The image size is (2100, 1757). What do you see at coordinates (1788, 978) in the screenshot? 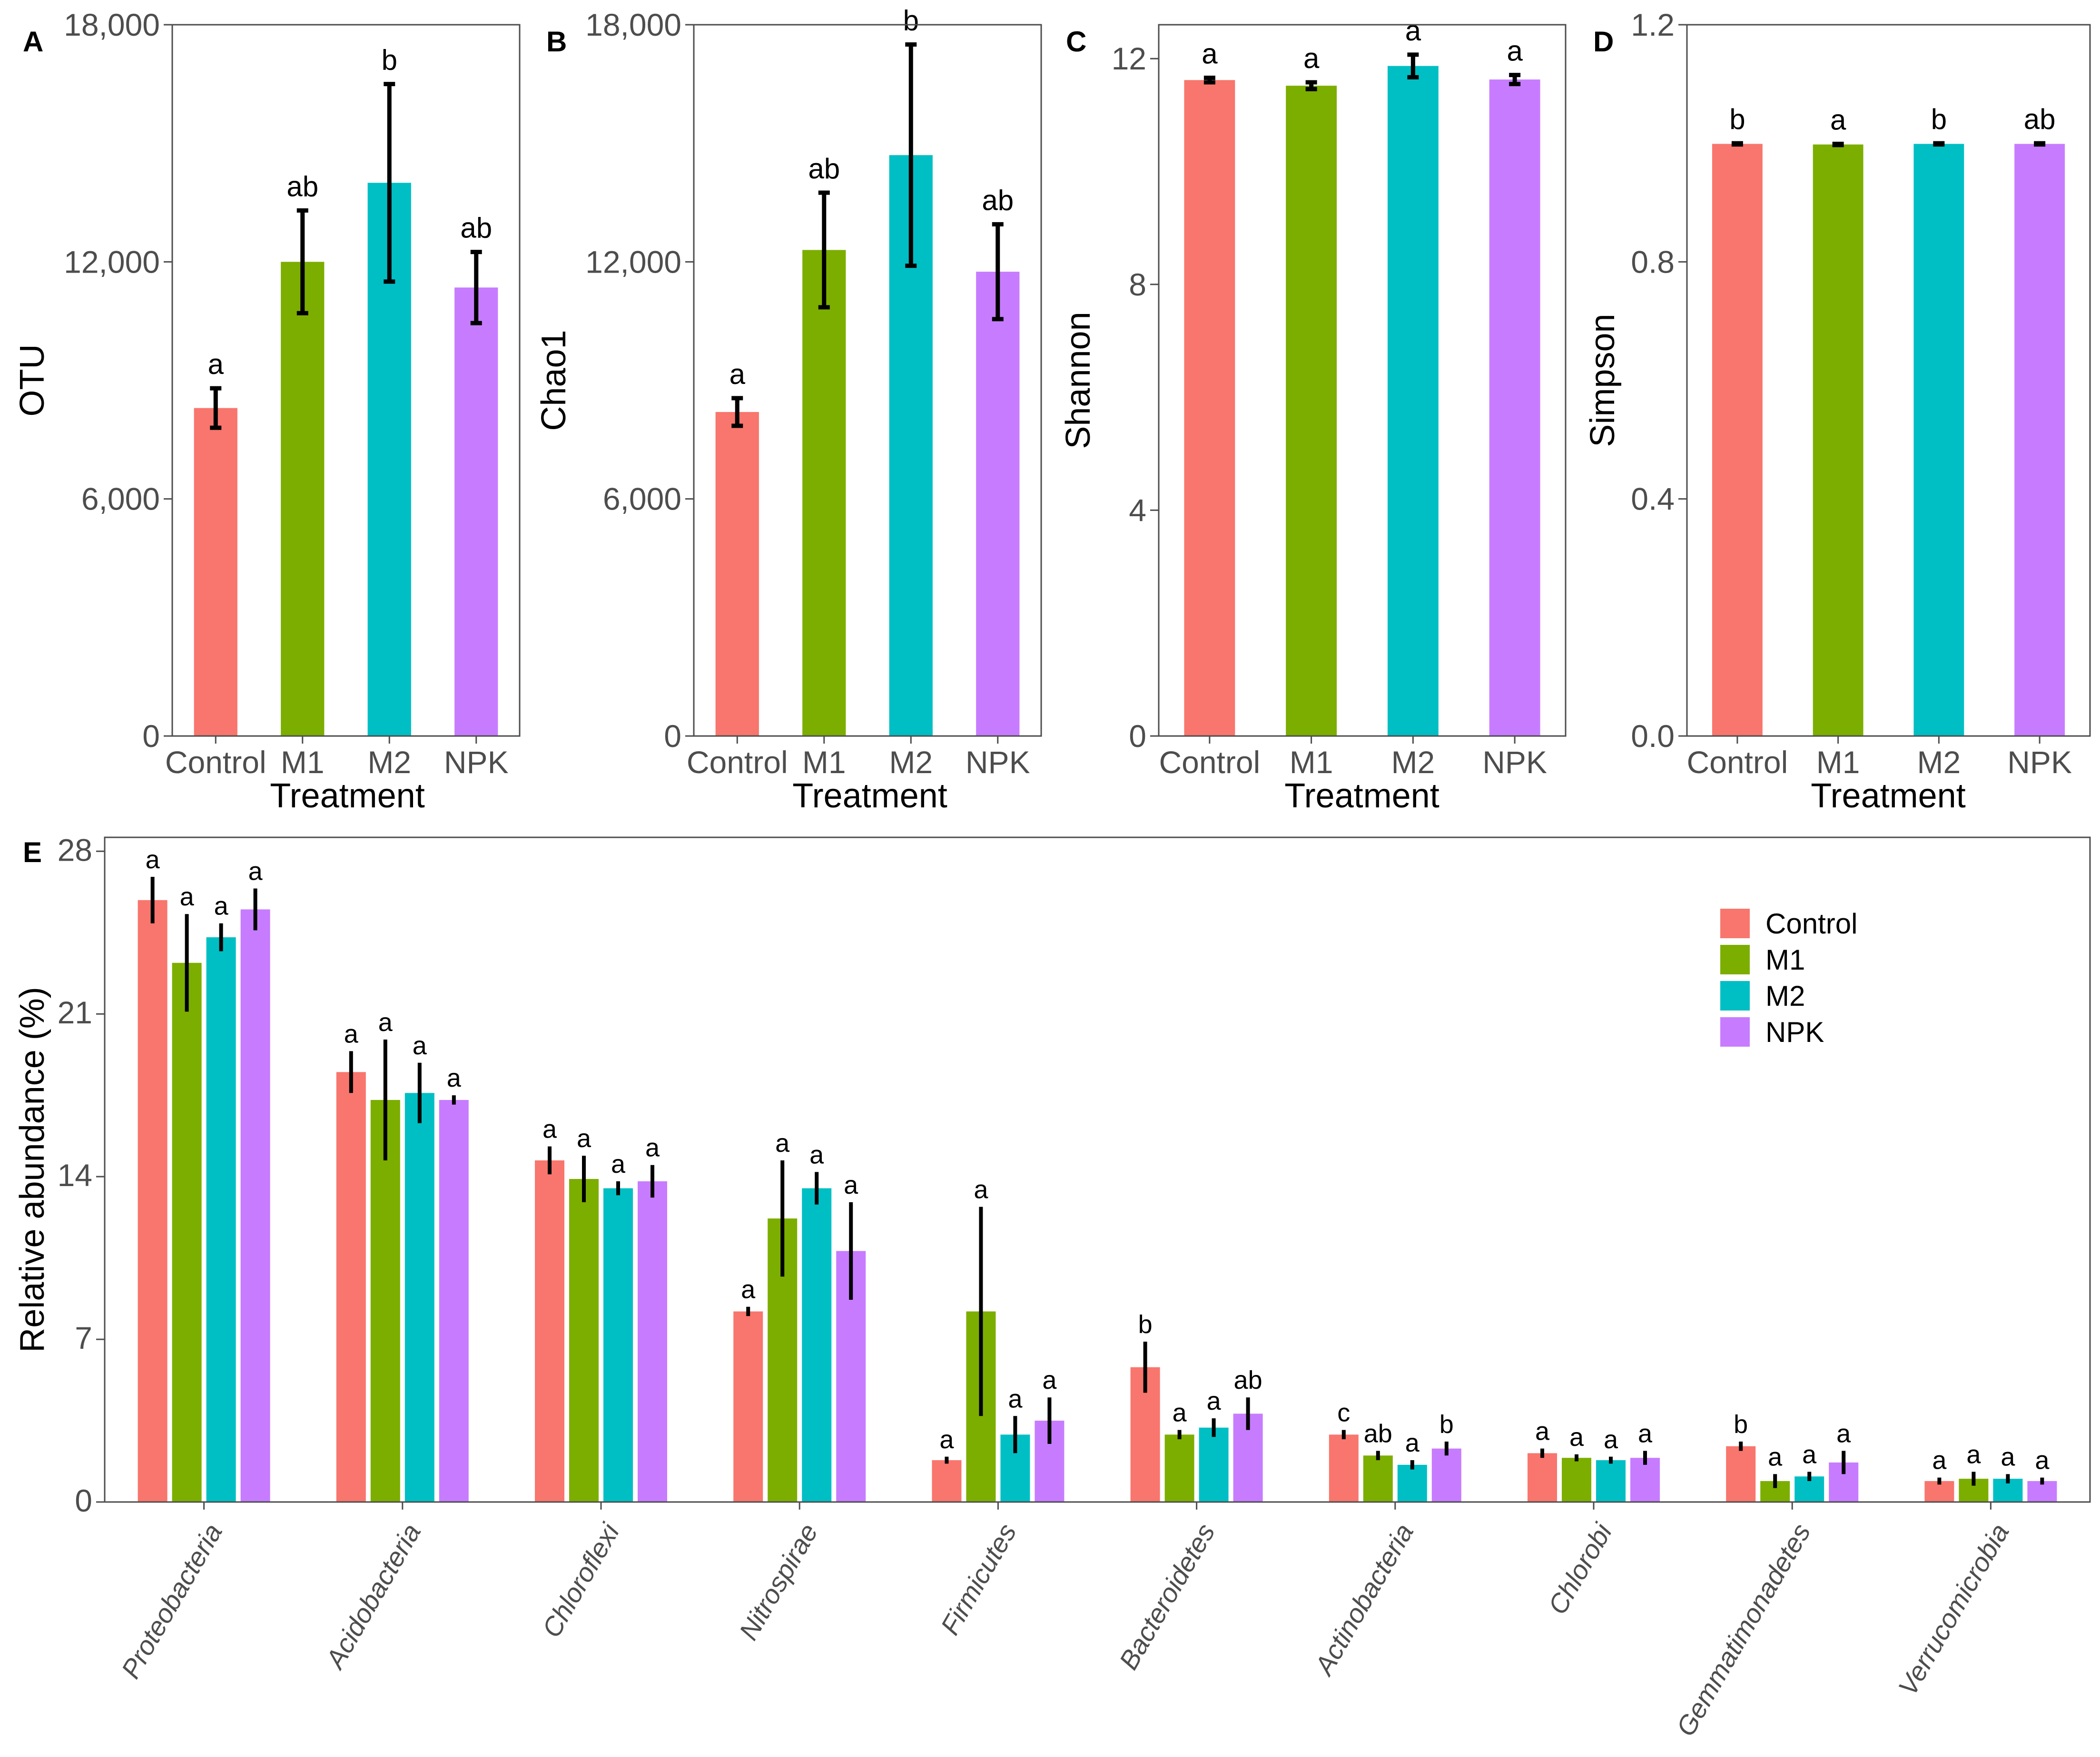
I see `legend: Control M1 M2 NPK` at bounding box center [1788, 978].